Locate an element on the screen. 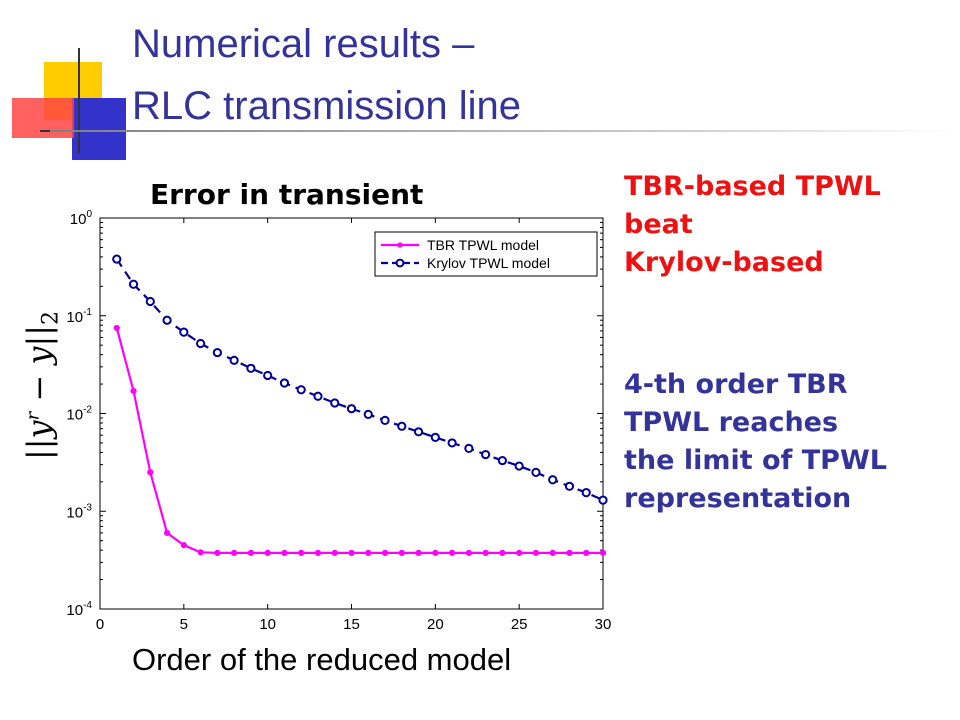  legend-label: TBR TPWL model is located at coordinates (483, 245).